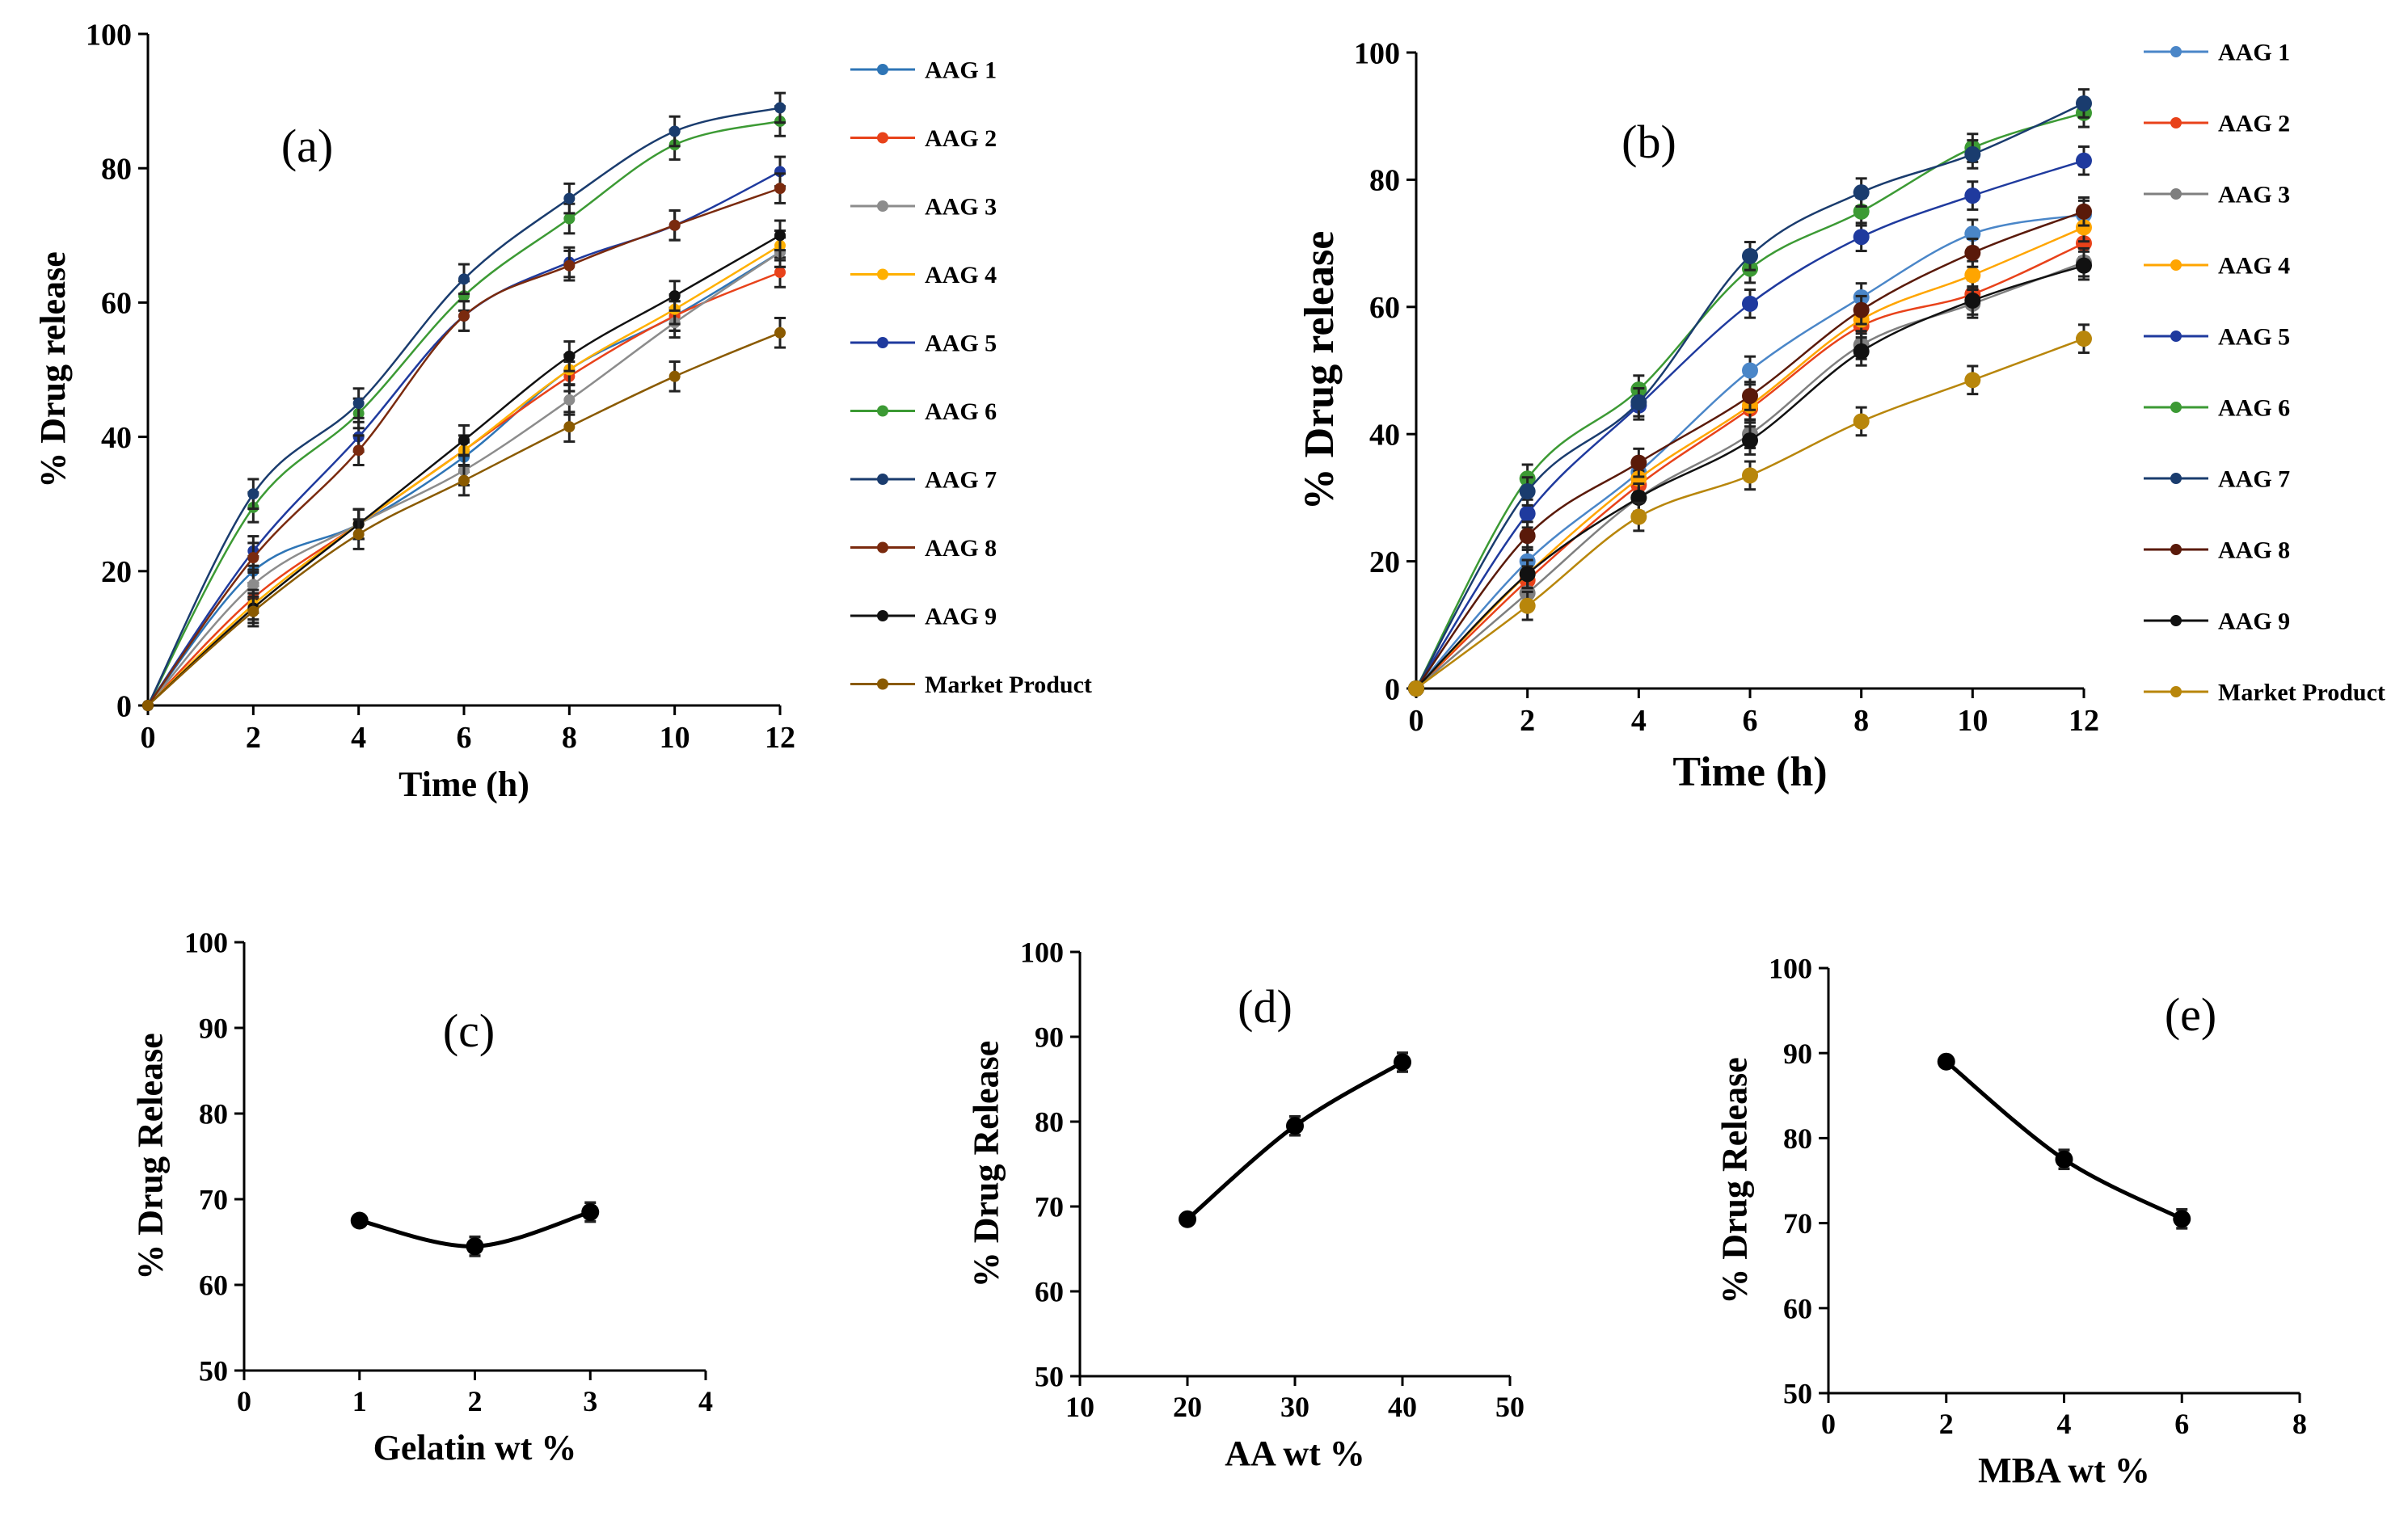  What do you see at coordinates (2301, 693) in the screenshot?
I see `legend-entry-label: Market Product` at bounding box center [2301, 693].